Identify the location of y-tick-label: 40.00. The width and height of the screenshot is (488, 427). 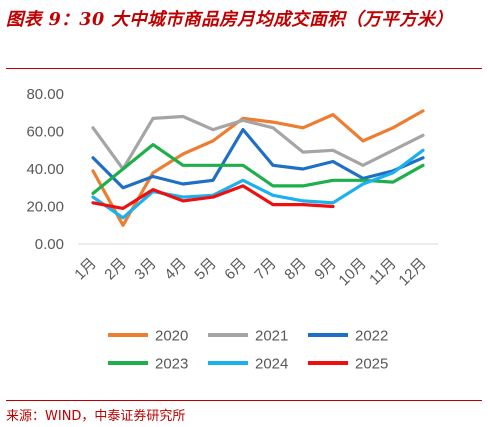
(45, 169).